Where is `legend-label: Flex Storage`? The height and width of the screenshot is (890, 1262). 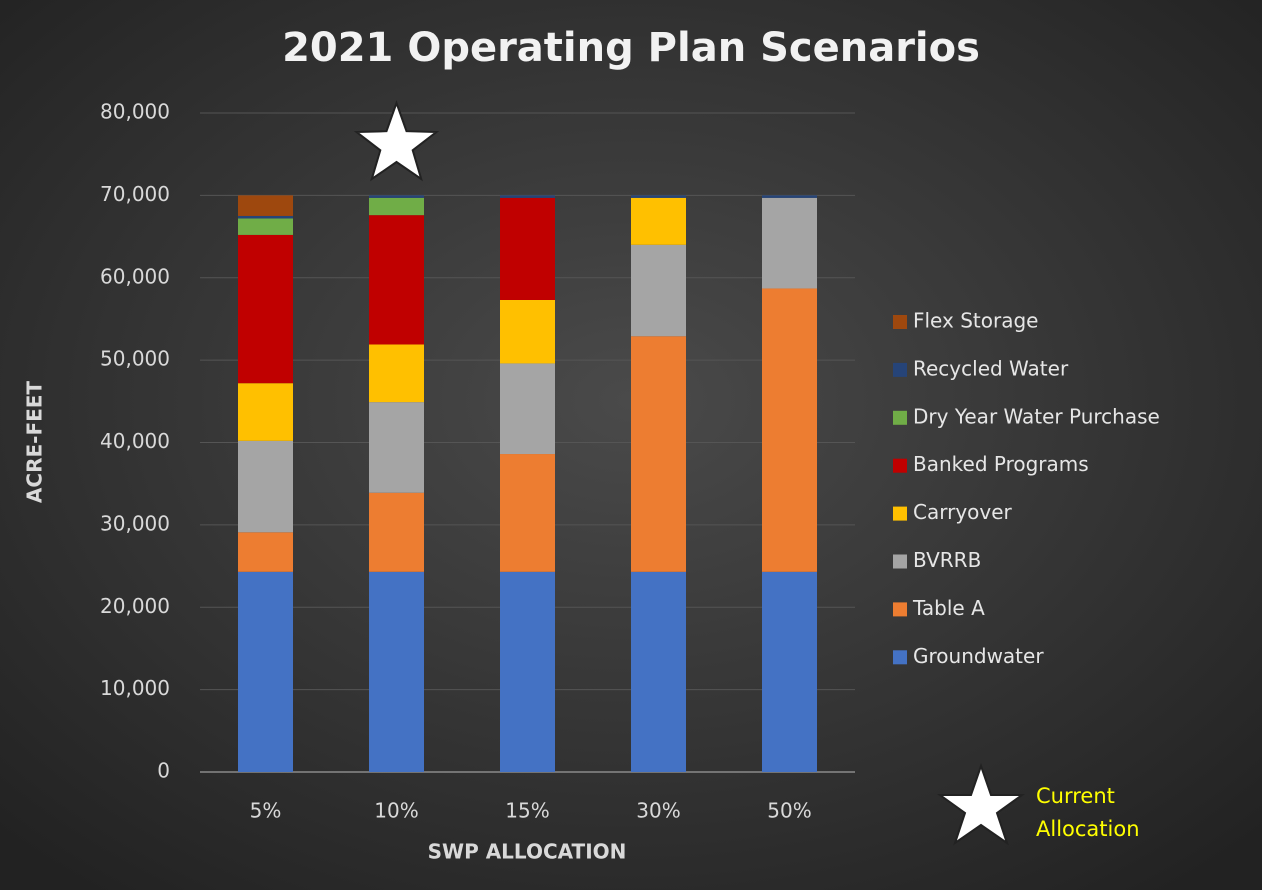 legend-label: Flex Storage is located at coordinates (975, 321).